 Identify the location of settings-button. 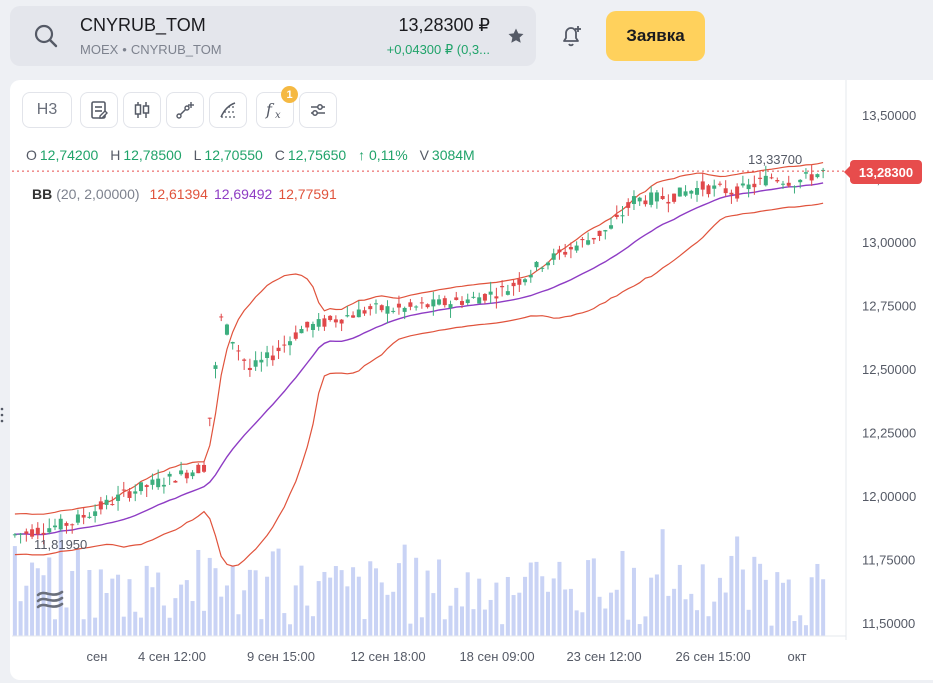
(318, 110).